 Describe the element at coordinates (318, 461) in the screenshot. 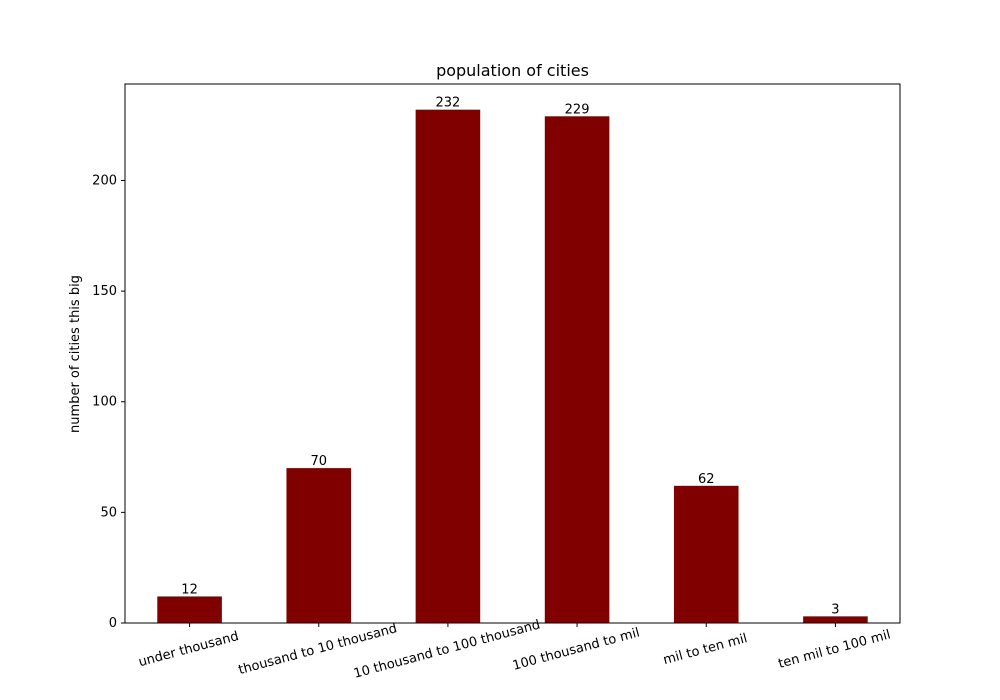

I see `data-label: 70` at that location.